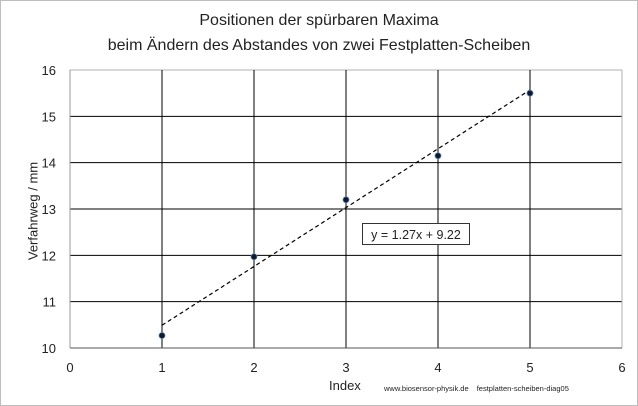 The width and height of the screenshot is (638, 406). I want to click on chart-title: Positionen der spürbaren Maxima, so click(319, 20).